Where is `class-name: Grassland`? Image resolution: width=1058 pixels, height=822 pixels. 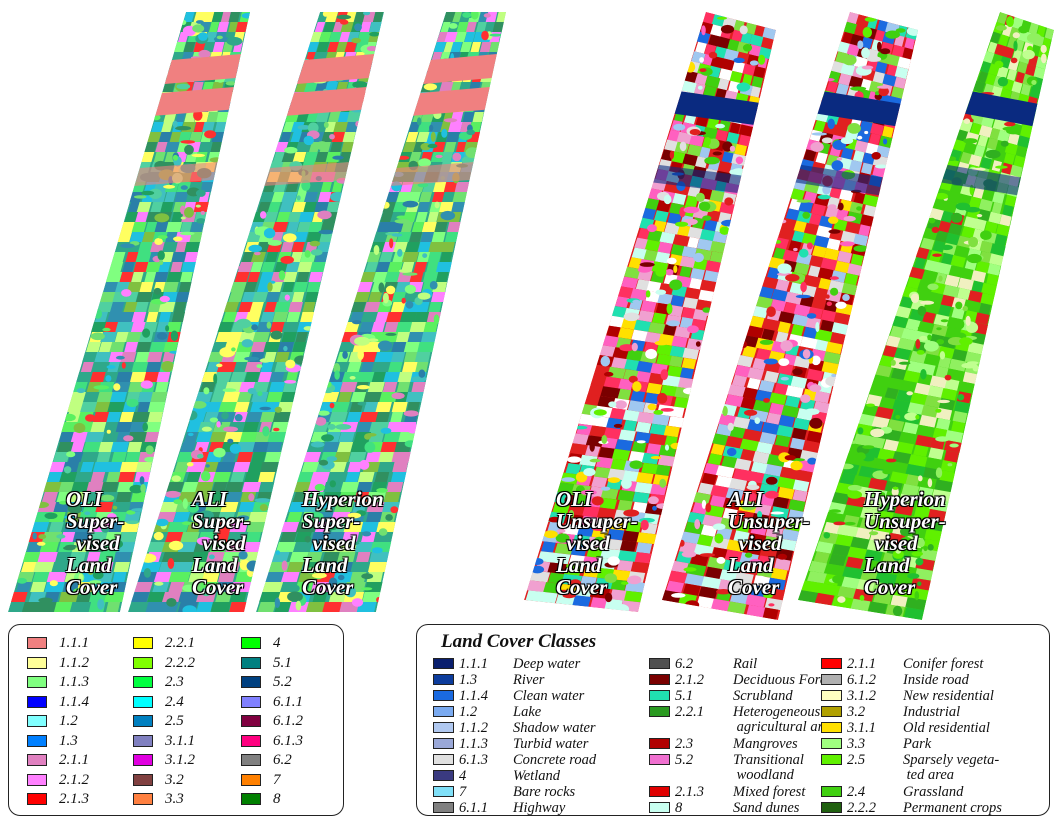
class-name: Grassland is located at coordinates (933, 792).